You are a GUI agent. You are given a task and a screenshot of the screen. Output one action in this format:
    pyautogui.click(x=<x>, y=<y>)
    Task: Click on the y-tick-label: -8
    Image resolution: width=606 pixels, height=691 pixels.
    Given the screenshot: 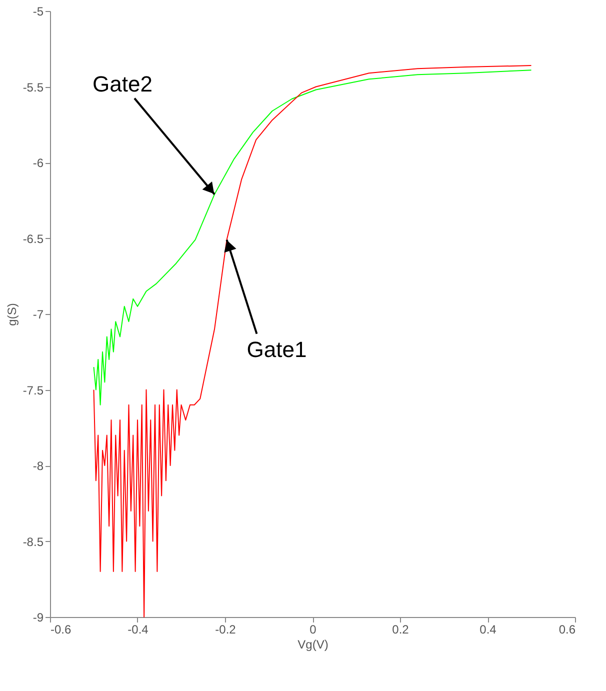 What is the action you would take?
    pyautogui.click(x=38, y=466)
    